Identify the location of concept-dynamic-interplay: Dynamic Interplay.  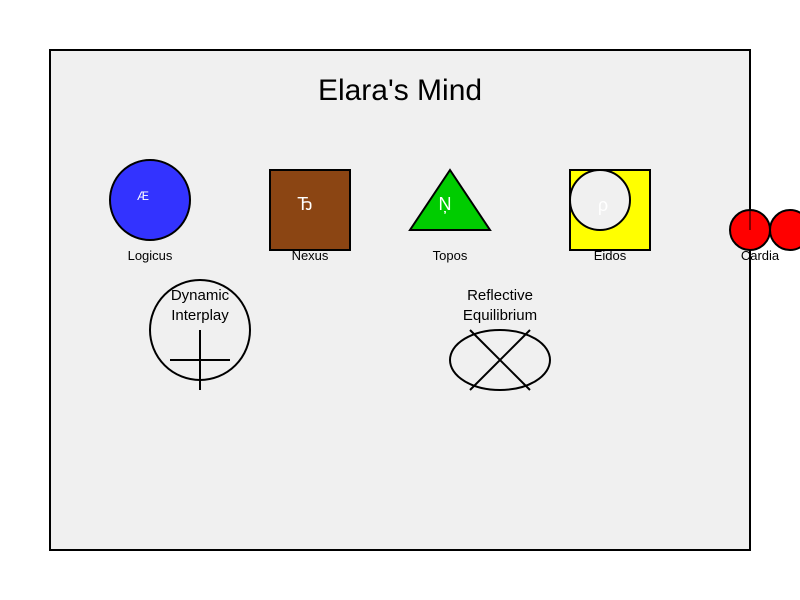
(200, 334).